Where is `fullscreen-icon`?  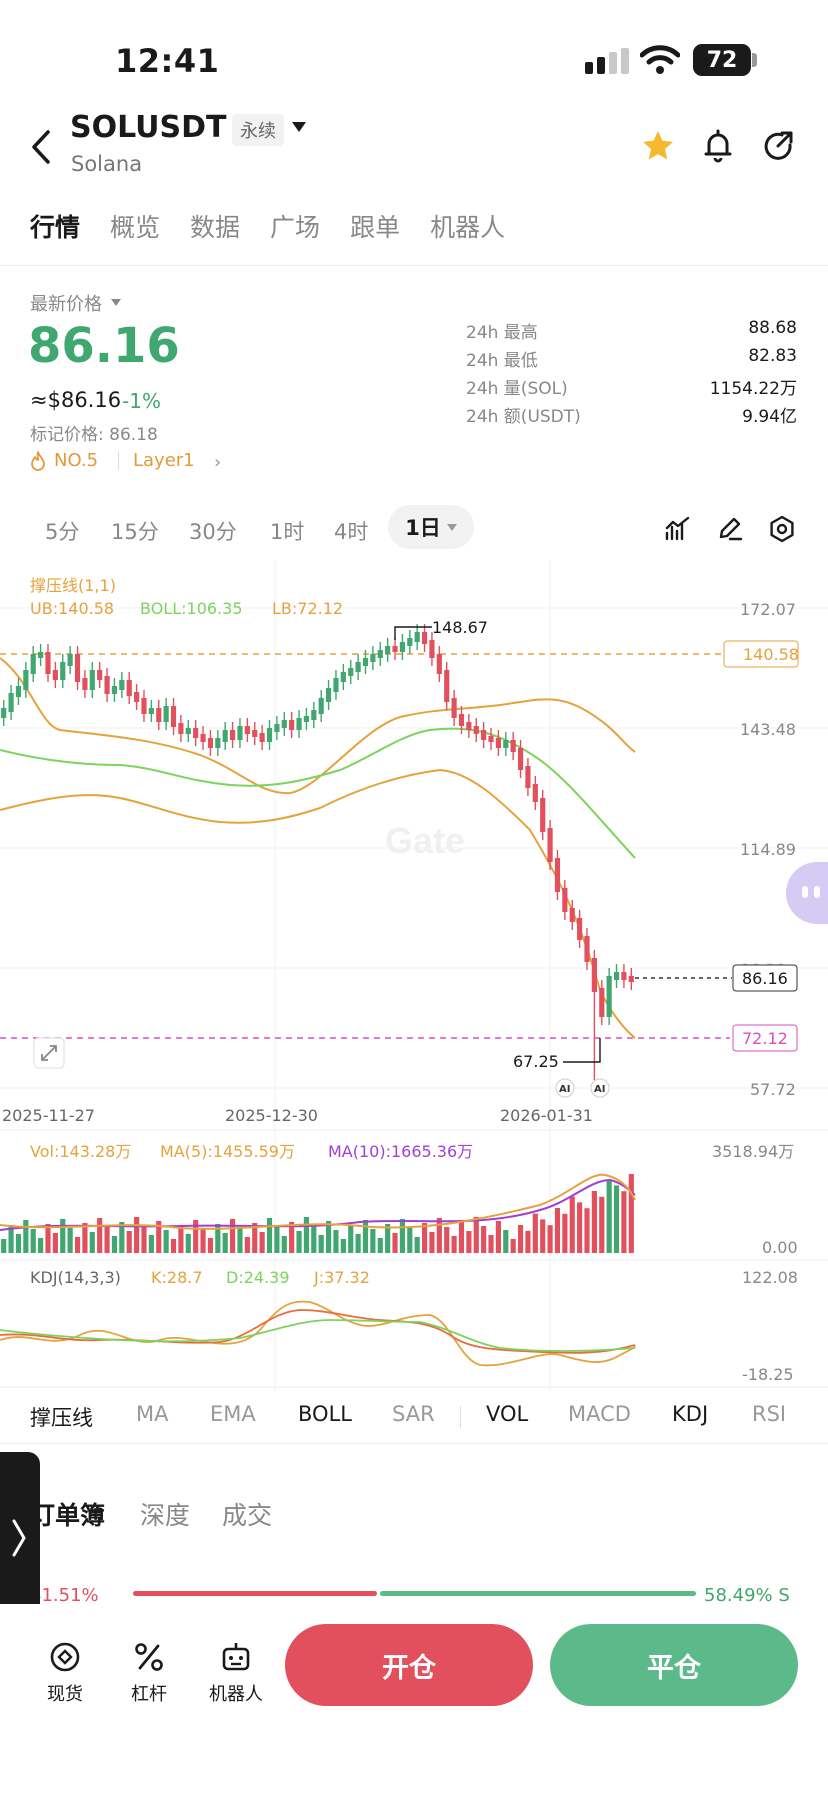 fullscreen-icon is located at coordinates (49, 1053).